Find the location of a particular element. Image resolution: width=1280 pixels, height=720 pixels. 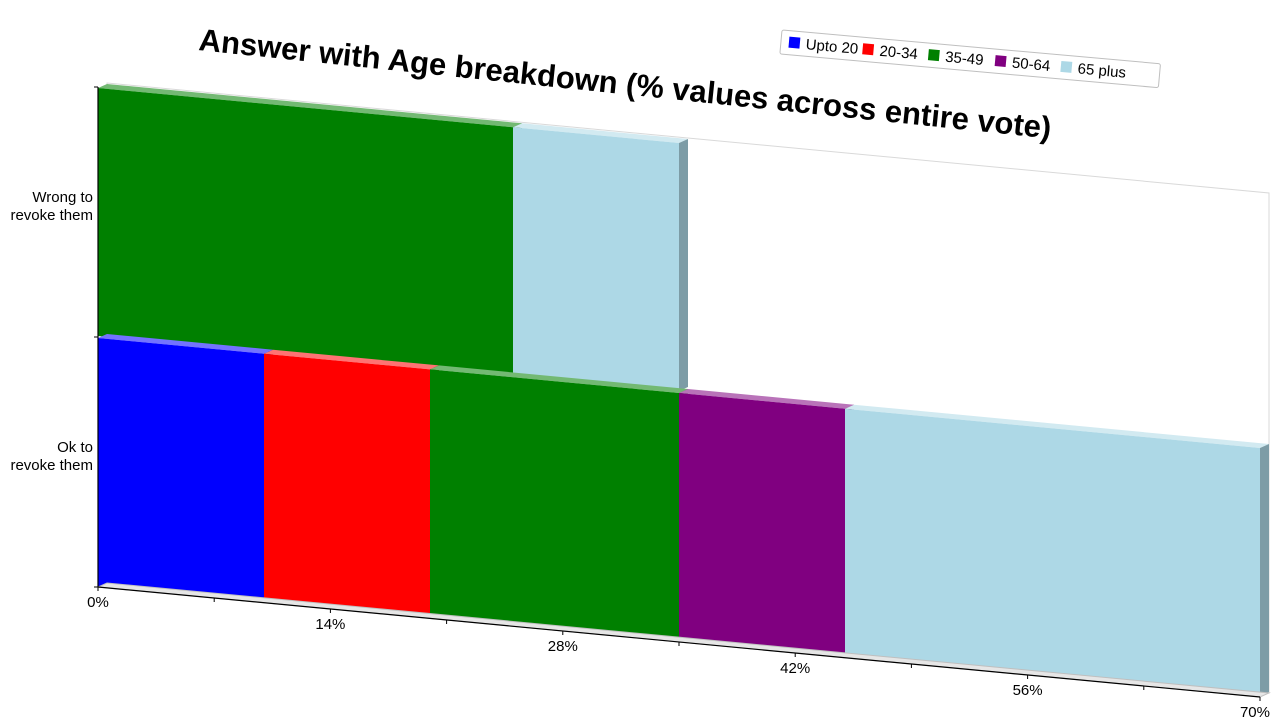

legend-item: 20-34 is located at coordinates (890, 53).